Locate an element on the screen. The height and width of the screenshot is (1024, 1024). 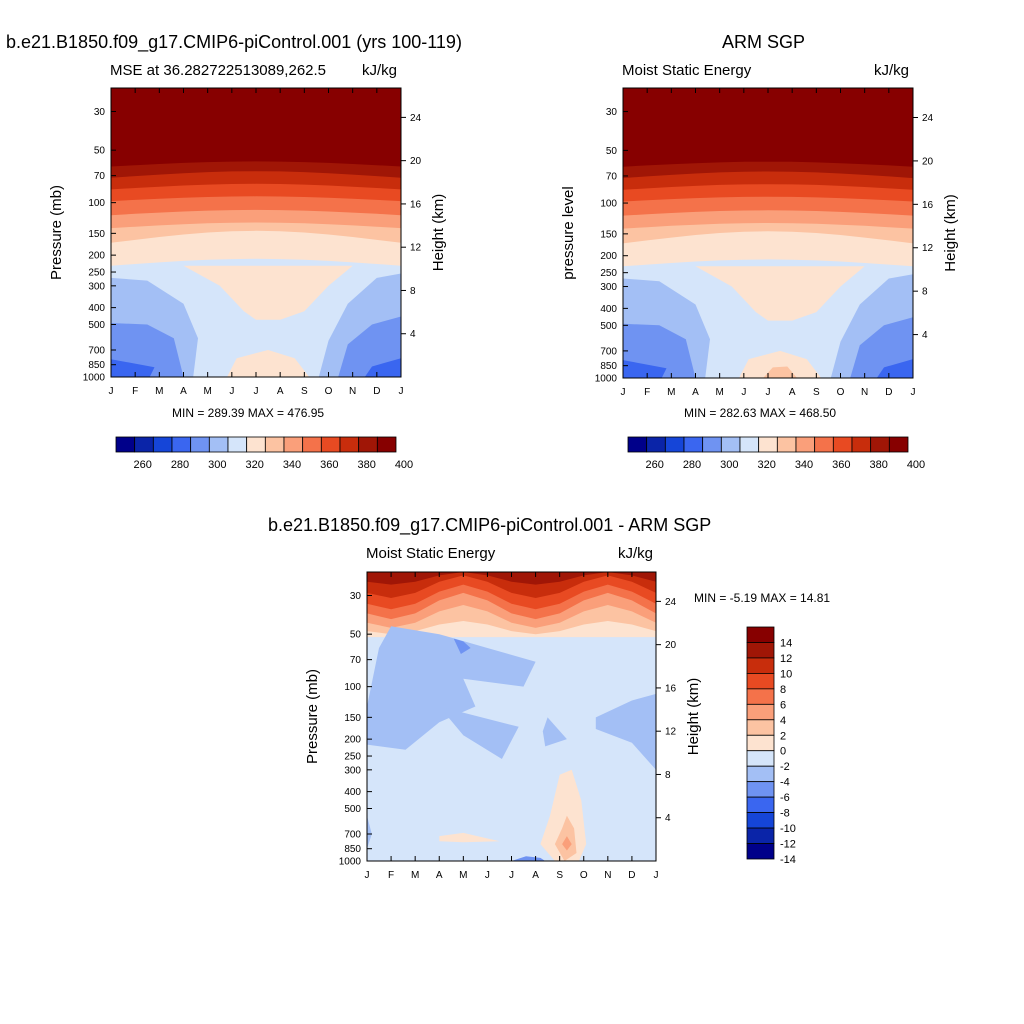
colorbar-label: -14 is located at coordinates (788, 860).